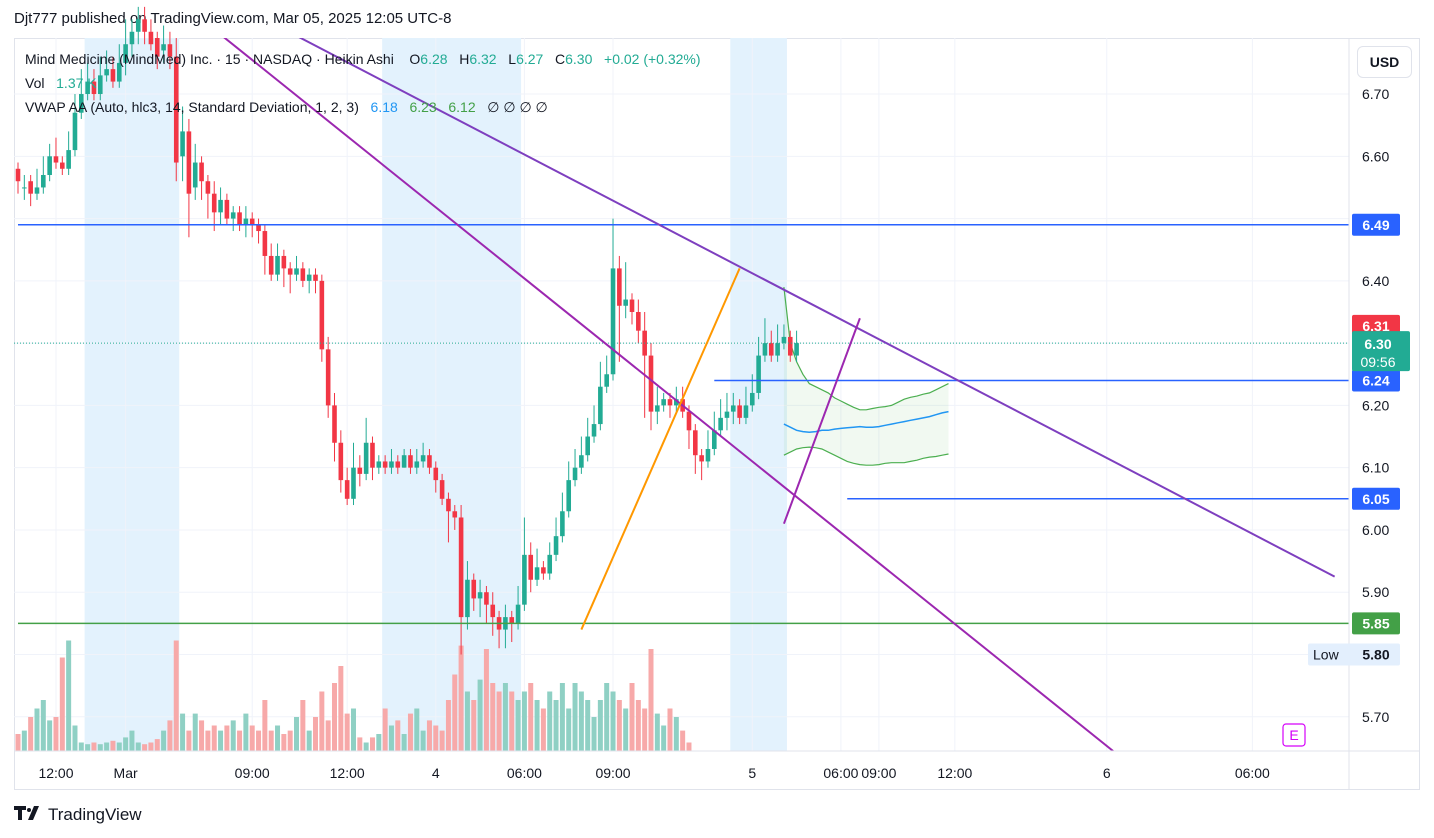  Describe the element at coordinates (1354, 654) in the screenshot. I see `low-badge` at that location.